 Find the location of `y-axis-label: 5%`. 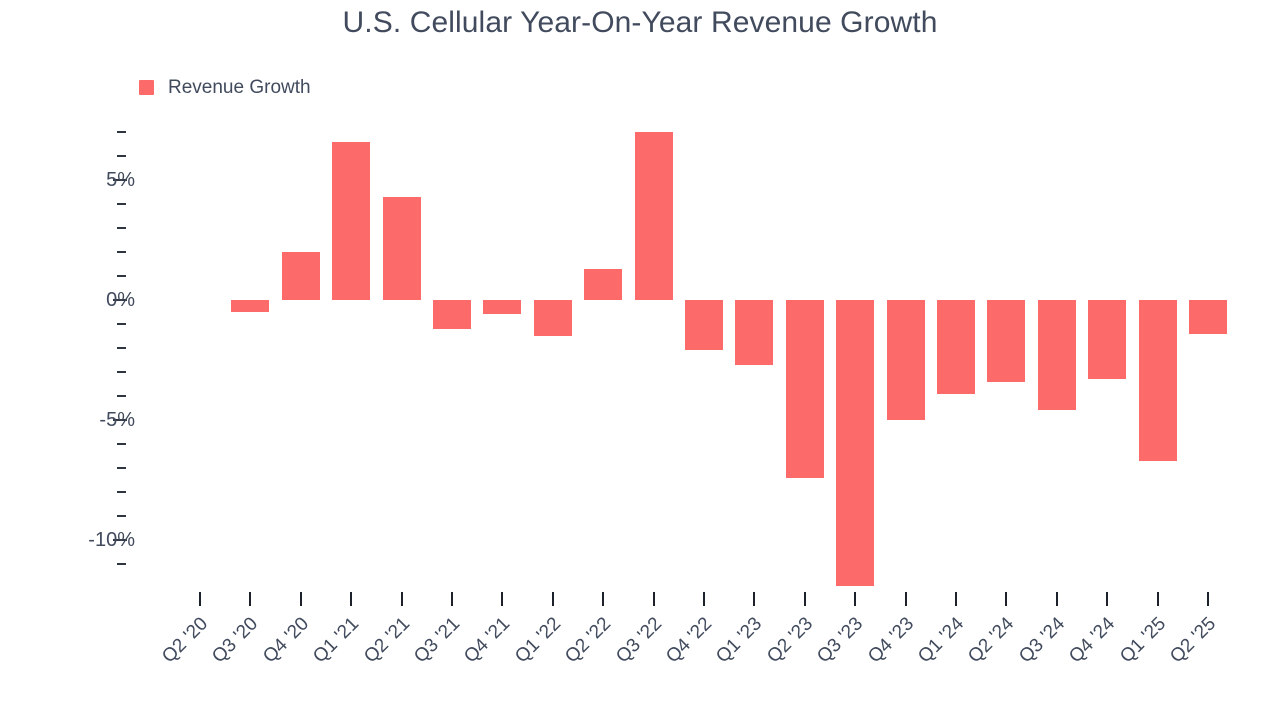

y-axis-label: 5% is located at coordinates (120, 180).